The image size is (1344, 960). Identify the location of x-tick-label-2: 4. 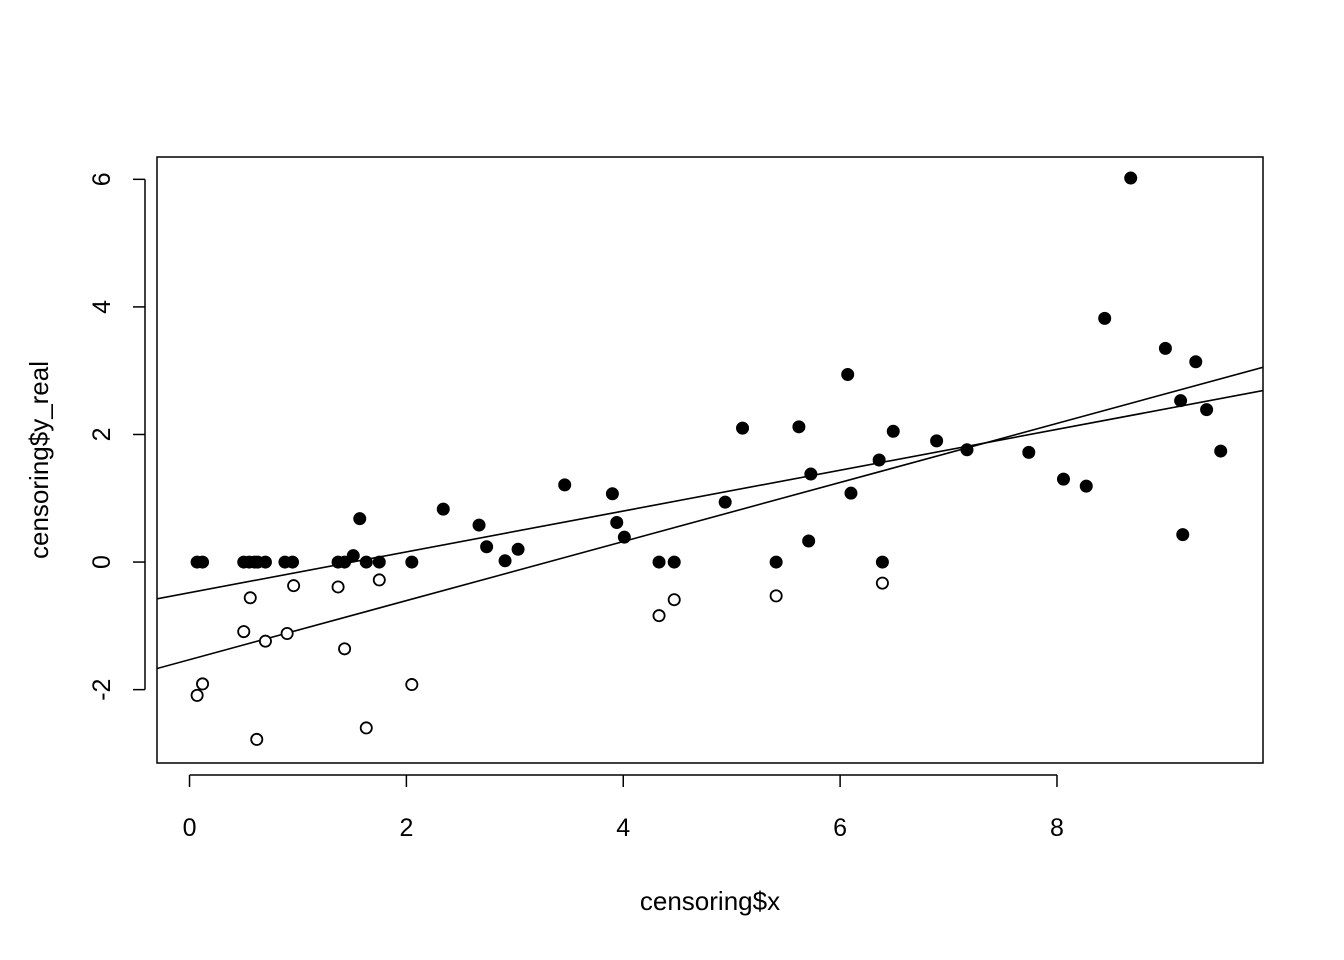
(623, 828).